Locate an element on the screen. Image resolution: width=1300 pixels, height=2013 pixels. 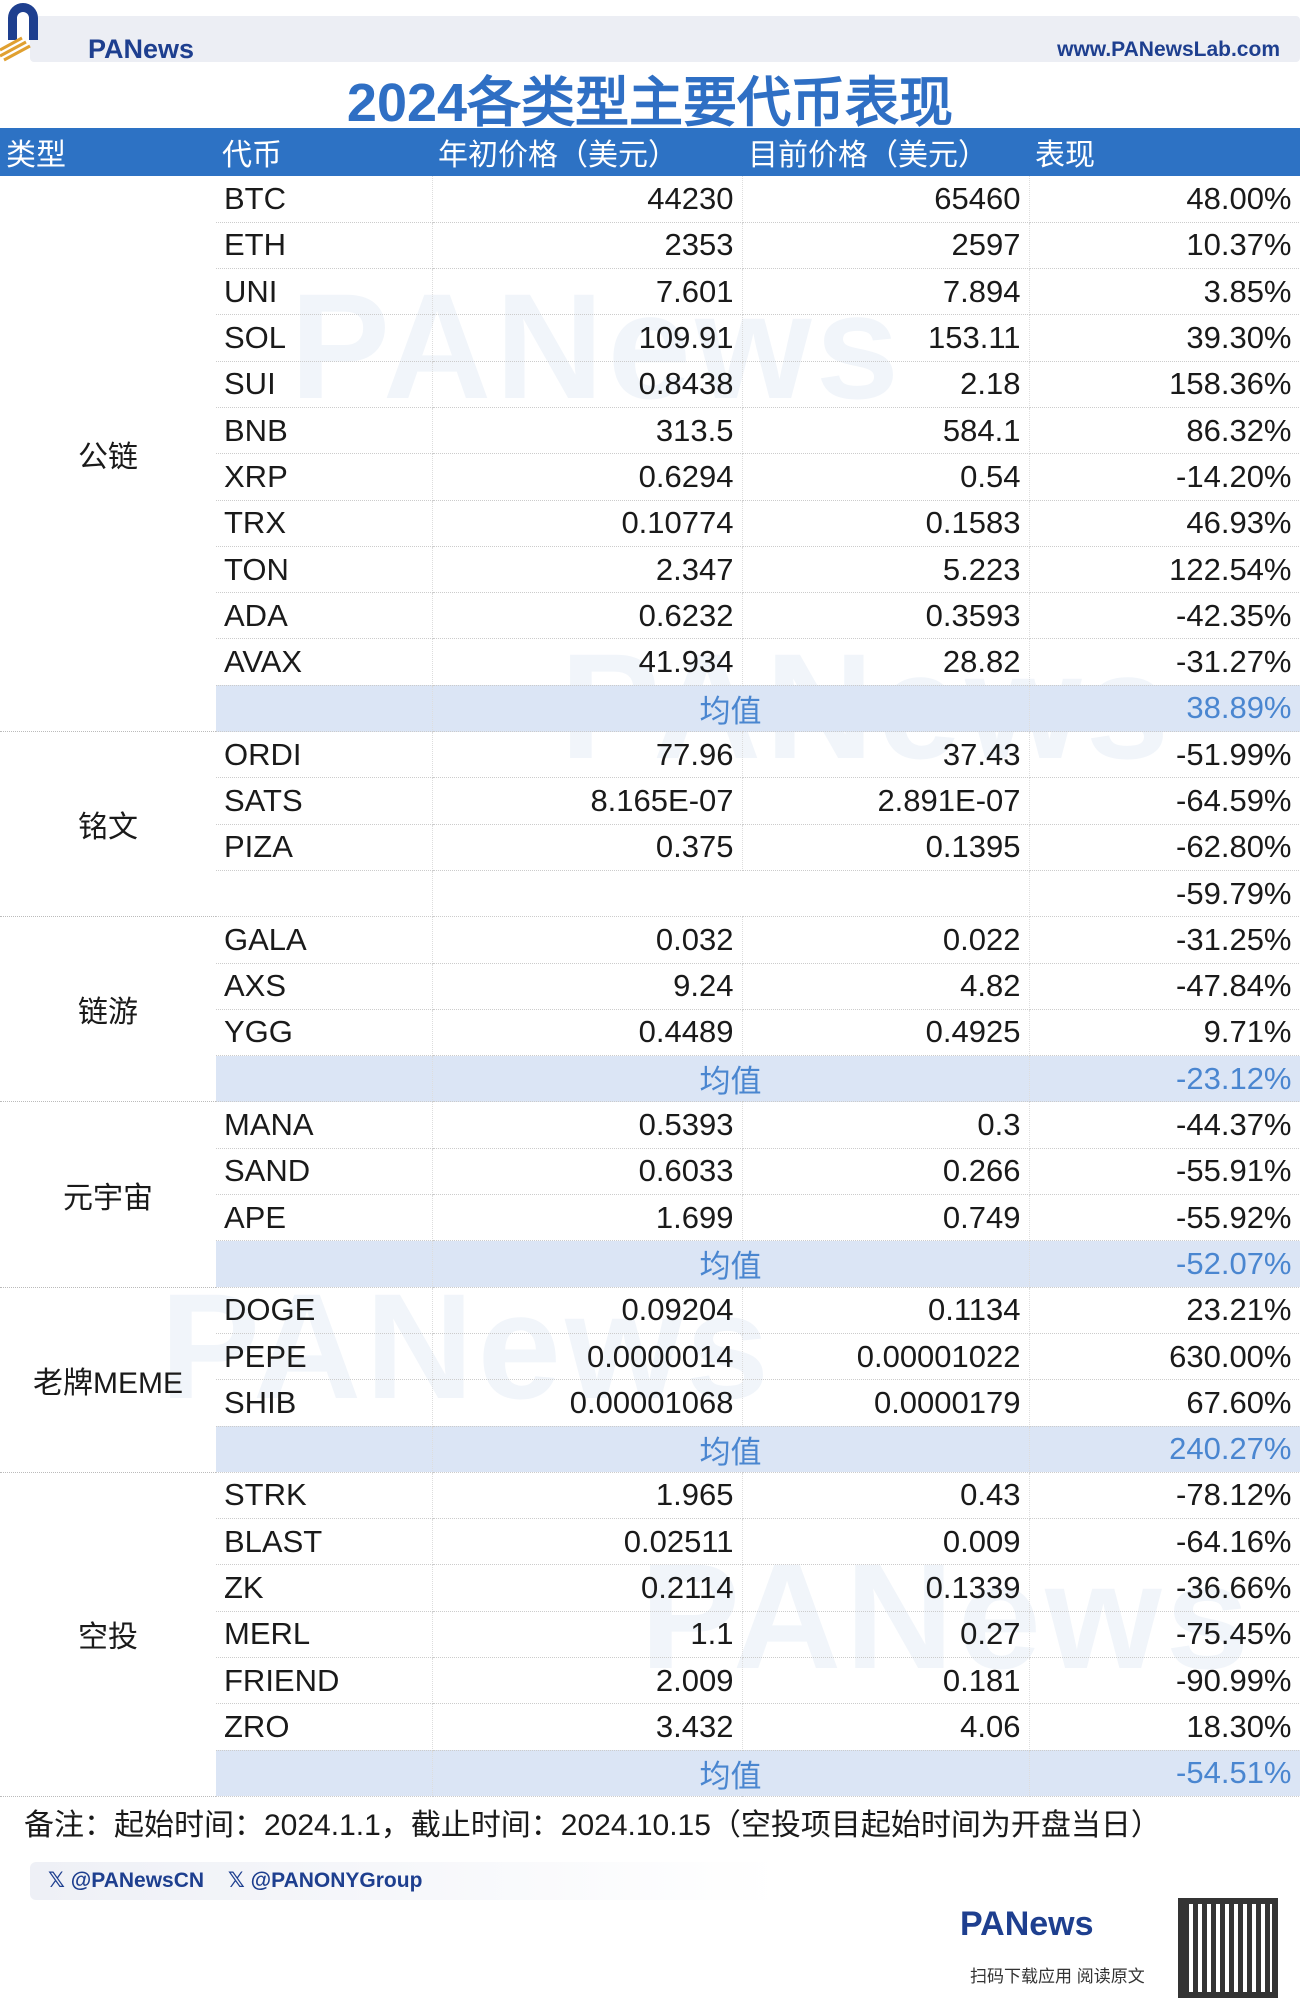
current-price-cell: 584.1 is located at coordinates (886, 431).